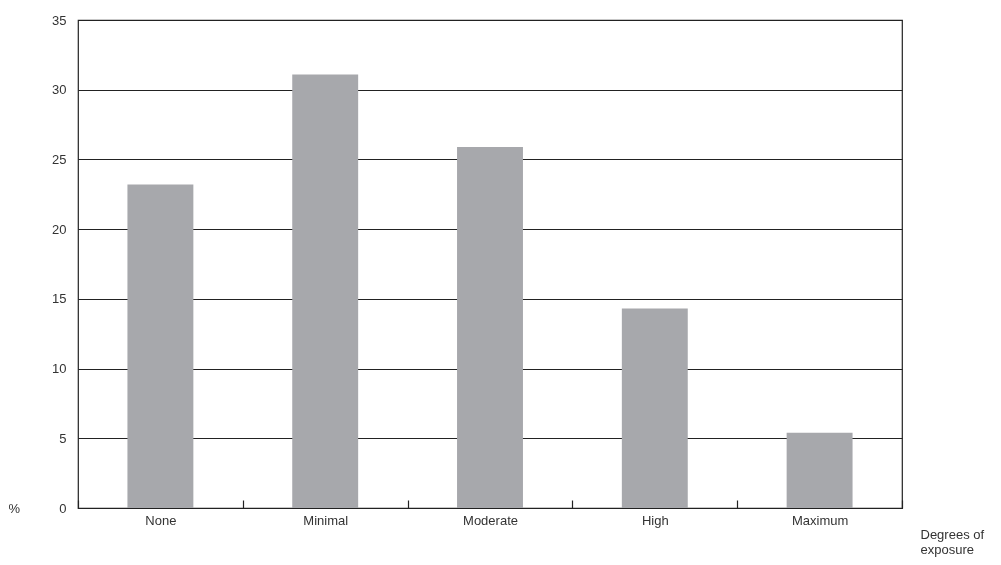 The width and height of the screenshot is (1001, 565). Describe the element at coordinates (59, 369) in the screenshot. I see `y-tick-label: 10` at that location.